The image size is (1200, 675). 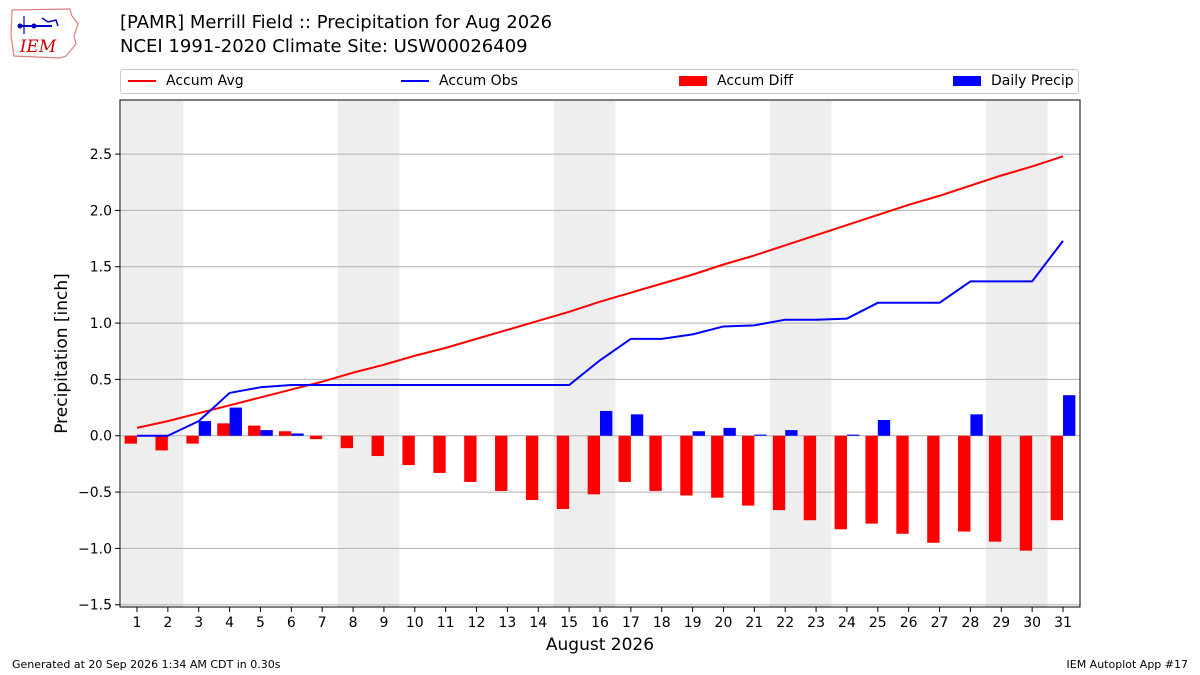 What do you see at coordinates (847, 623) in the screenshot?
I see `x-tick-label: 24` at bounding box center [847, 623].